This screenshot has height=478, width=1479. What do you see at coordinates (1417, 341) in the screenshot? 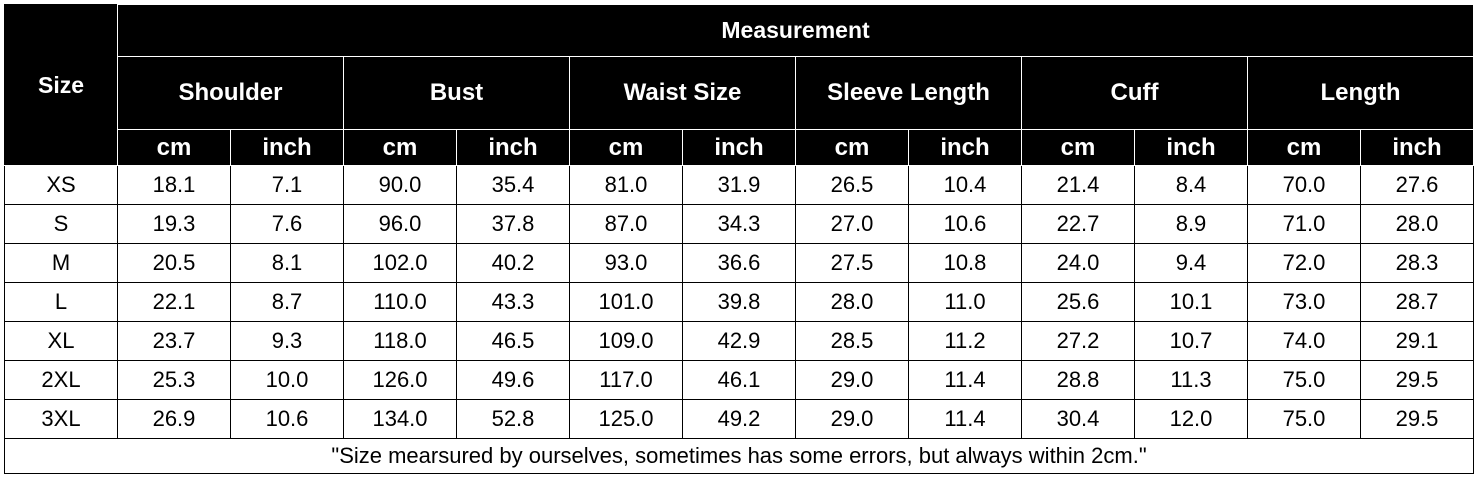
I see `value-cell: 29.1` at bounding box center [1417, 341].